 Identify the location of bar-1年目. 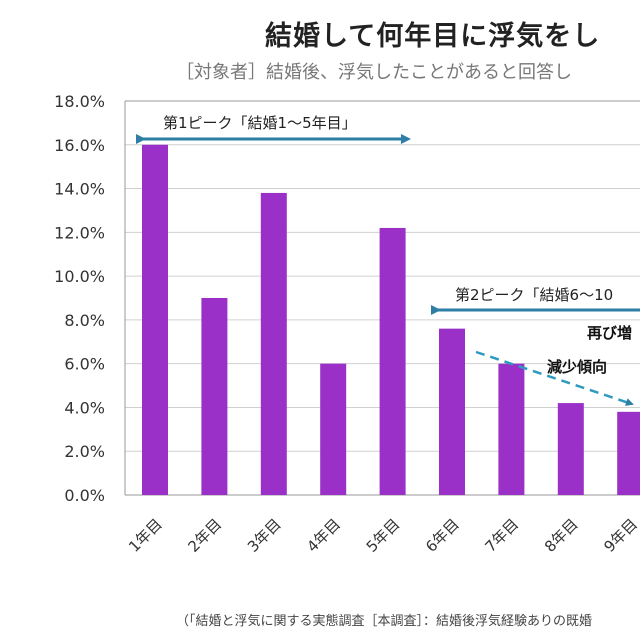
(155, 319).